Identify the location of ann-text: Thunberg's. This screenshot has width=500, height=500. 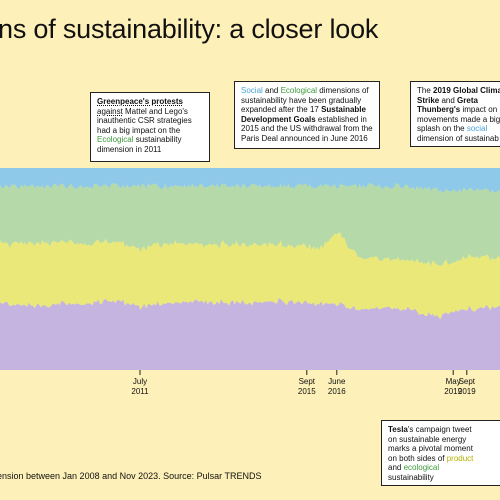
(439, 110).